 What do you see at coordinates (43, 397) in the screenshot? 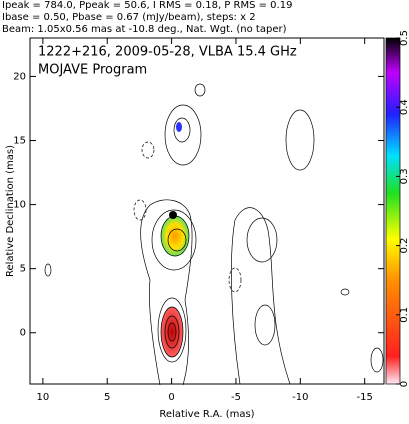
I see `x-tick-label: 10` at bounding box center [43, 397].